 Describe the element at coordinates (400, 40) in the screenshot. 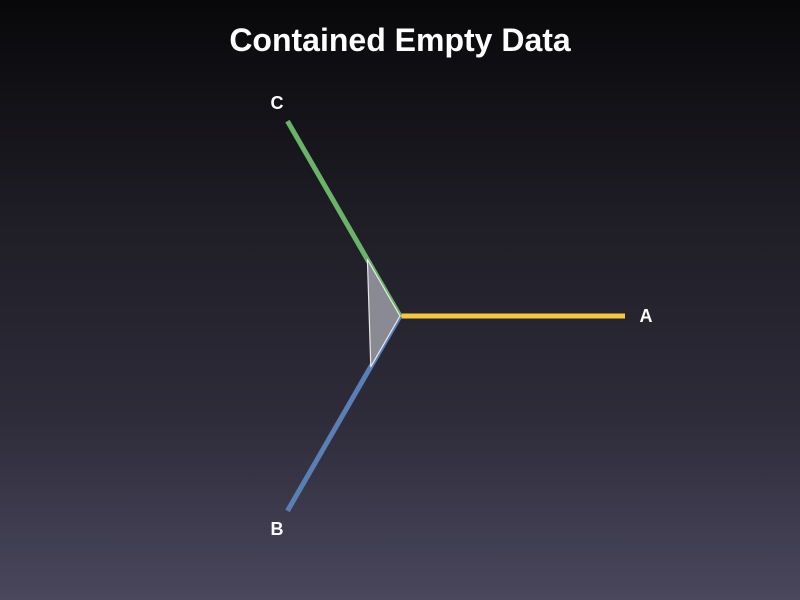

I see `chart-title: Contained Empty Data` at that location.